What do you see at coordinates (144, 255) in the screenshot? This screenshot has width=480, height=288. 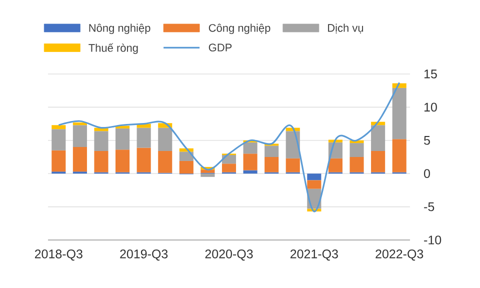 I see `x-tick-label: 2019-Q3` at bounding box center [144, 255].